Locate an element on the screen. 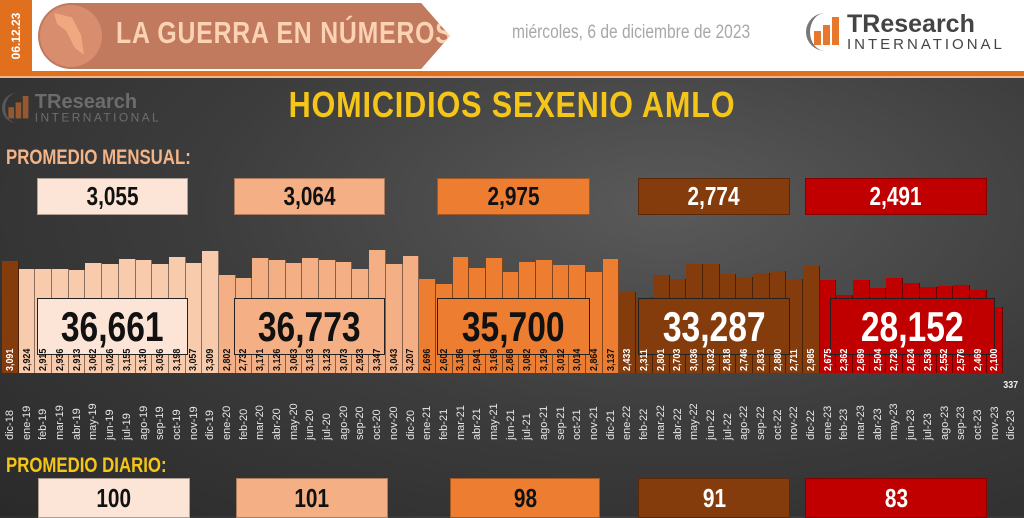 This screenshot has width=1024, height=518. month-tick: abr-22 is located at coordinates (678, 409).